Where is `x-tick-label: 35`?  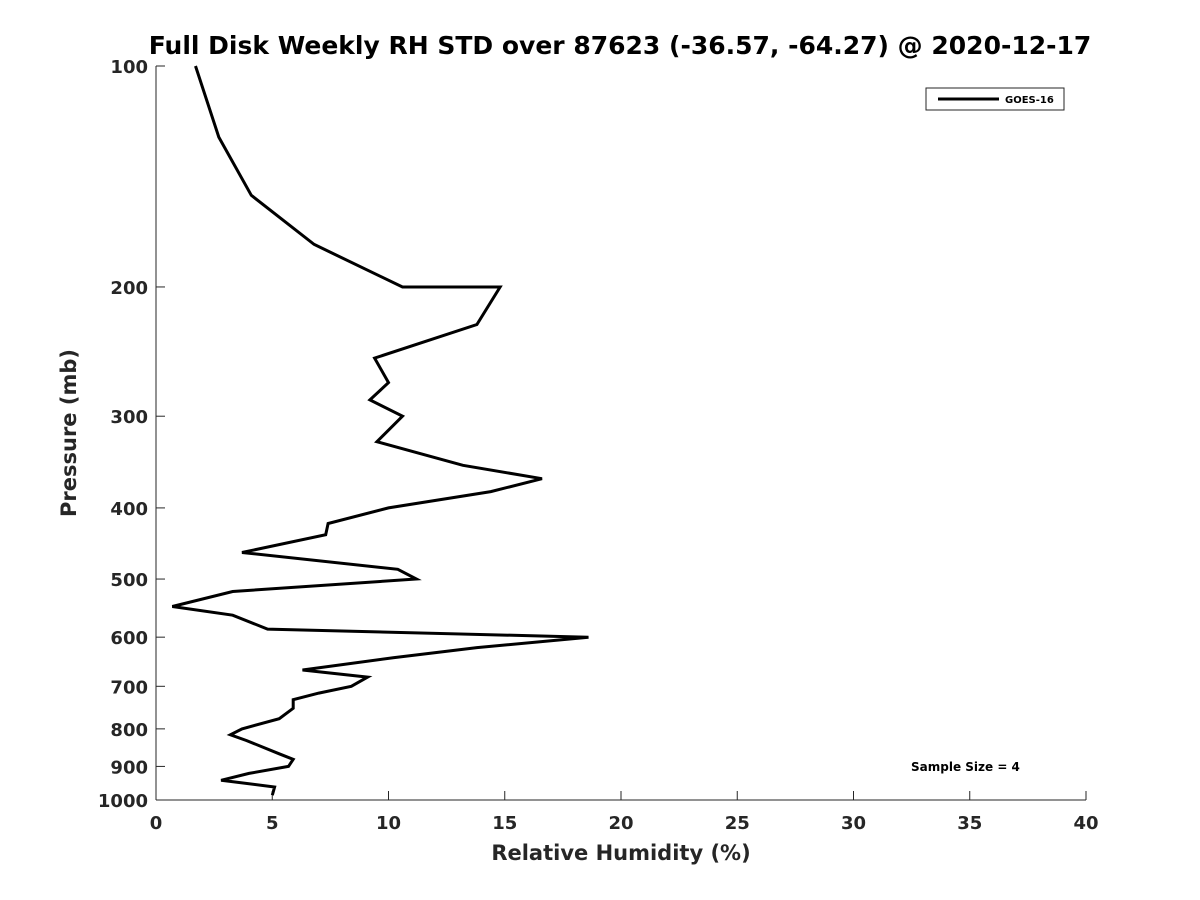 x-tick-label: 35 is located at coordinates (969, 823).